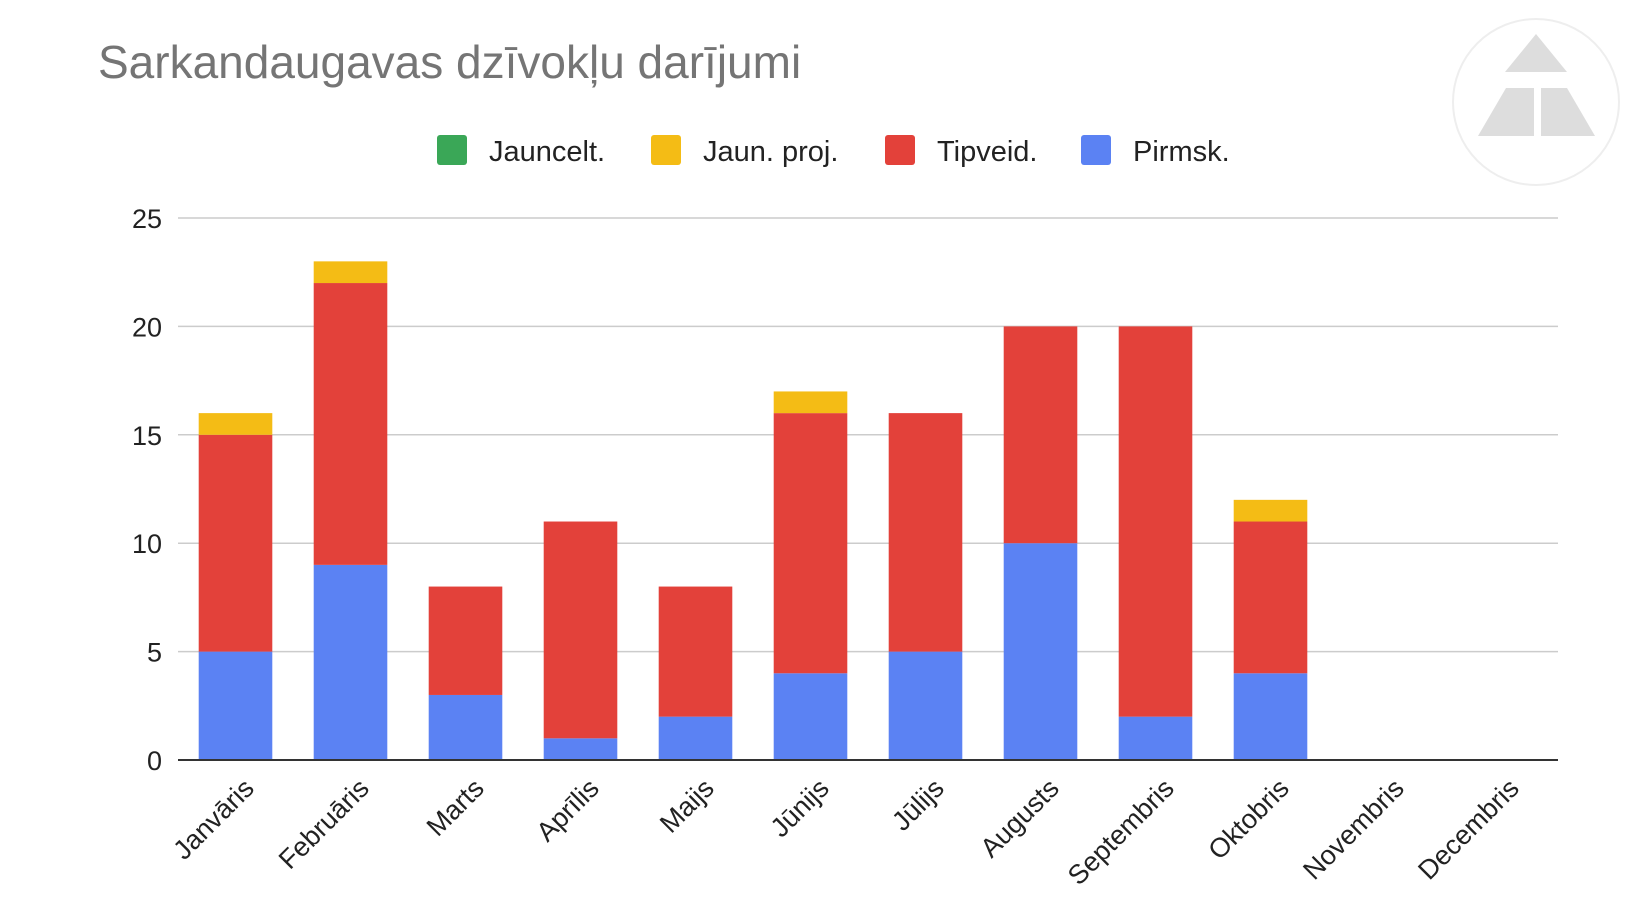 The width and height of the screenshot is (1635, 922). What do you see at coordinates (1468, 829) in the screenshot?
I see `x-tick-label: Decembris` at bounding box center [1468, 829].